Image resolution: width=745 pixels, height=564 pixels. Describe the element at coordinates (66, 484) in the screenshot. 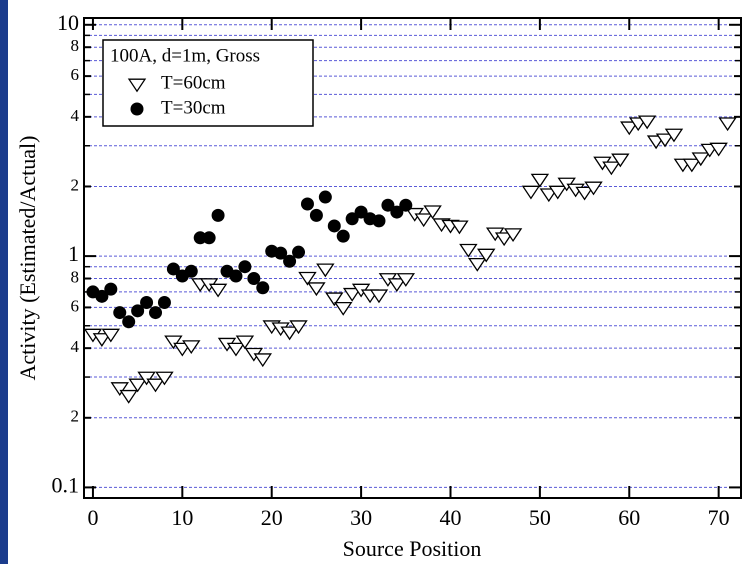

I see `y-tick-label: 0.1` at that location.